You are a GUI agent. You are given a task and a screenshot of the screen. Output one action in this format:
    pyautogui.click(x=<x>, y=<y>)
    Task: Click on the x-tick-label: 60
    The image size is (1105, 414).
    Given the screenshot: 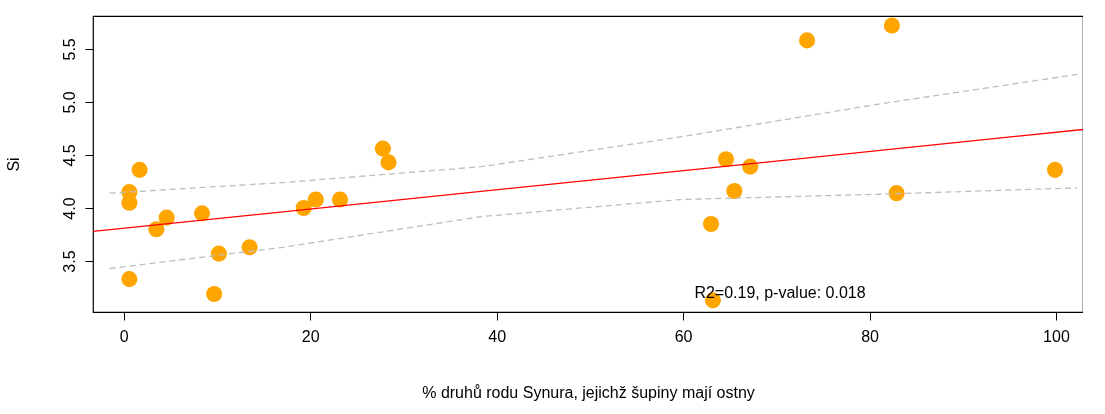 What is the action you would take?
    pyautogui.click(x=683, y=336)
    